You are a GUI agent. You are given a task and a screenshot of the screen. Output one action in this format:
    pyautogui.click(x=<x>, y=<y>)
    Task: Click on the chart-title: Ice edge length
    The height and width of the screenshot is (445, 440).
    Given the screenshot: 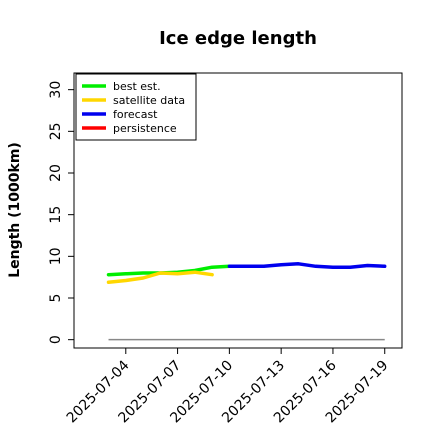 What is the action you would take?
    pyautogui.click(x=238, y=38)
    